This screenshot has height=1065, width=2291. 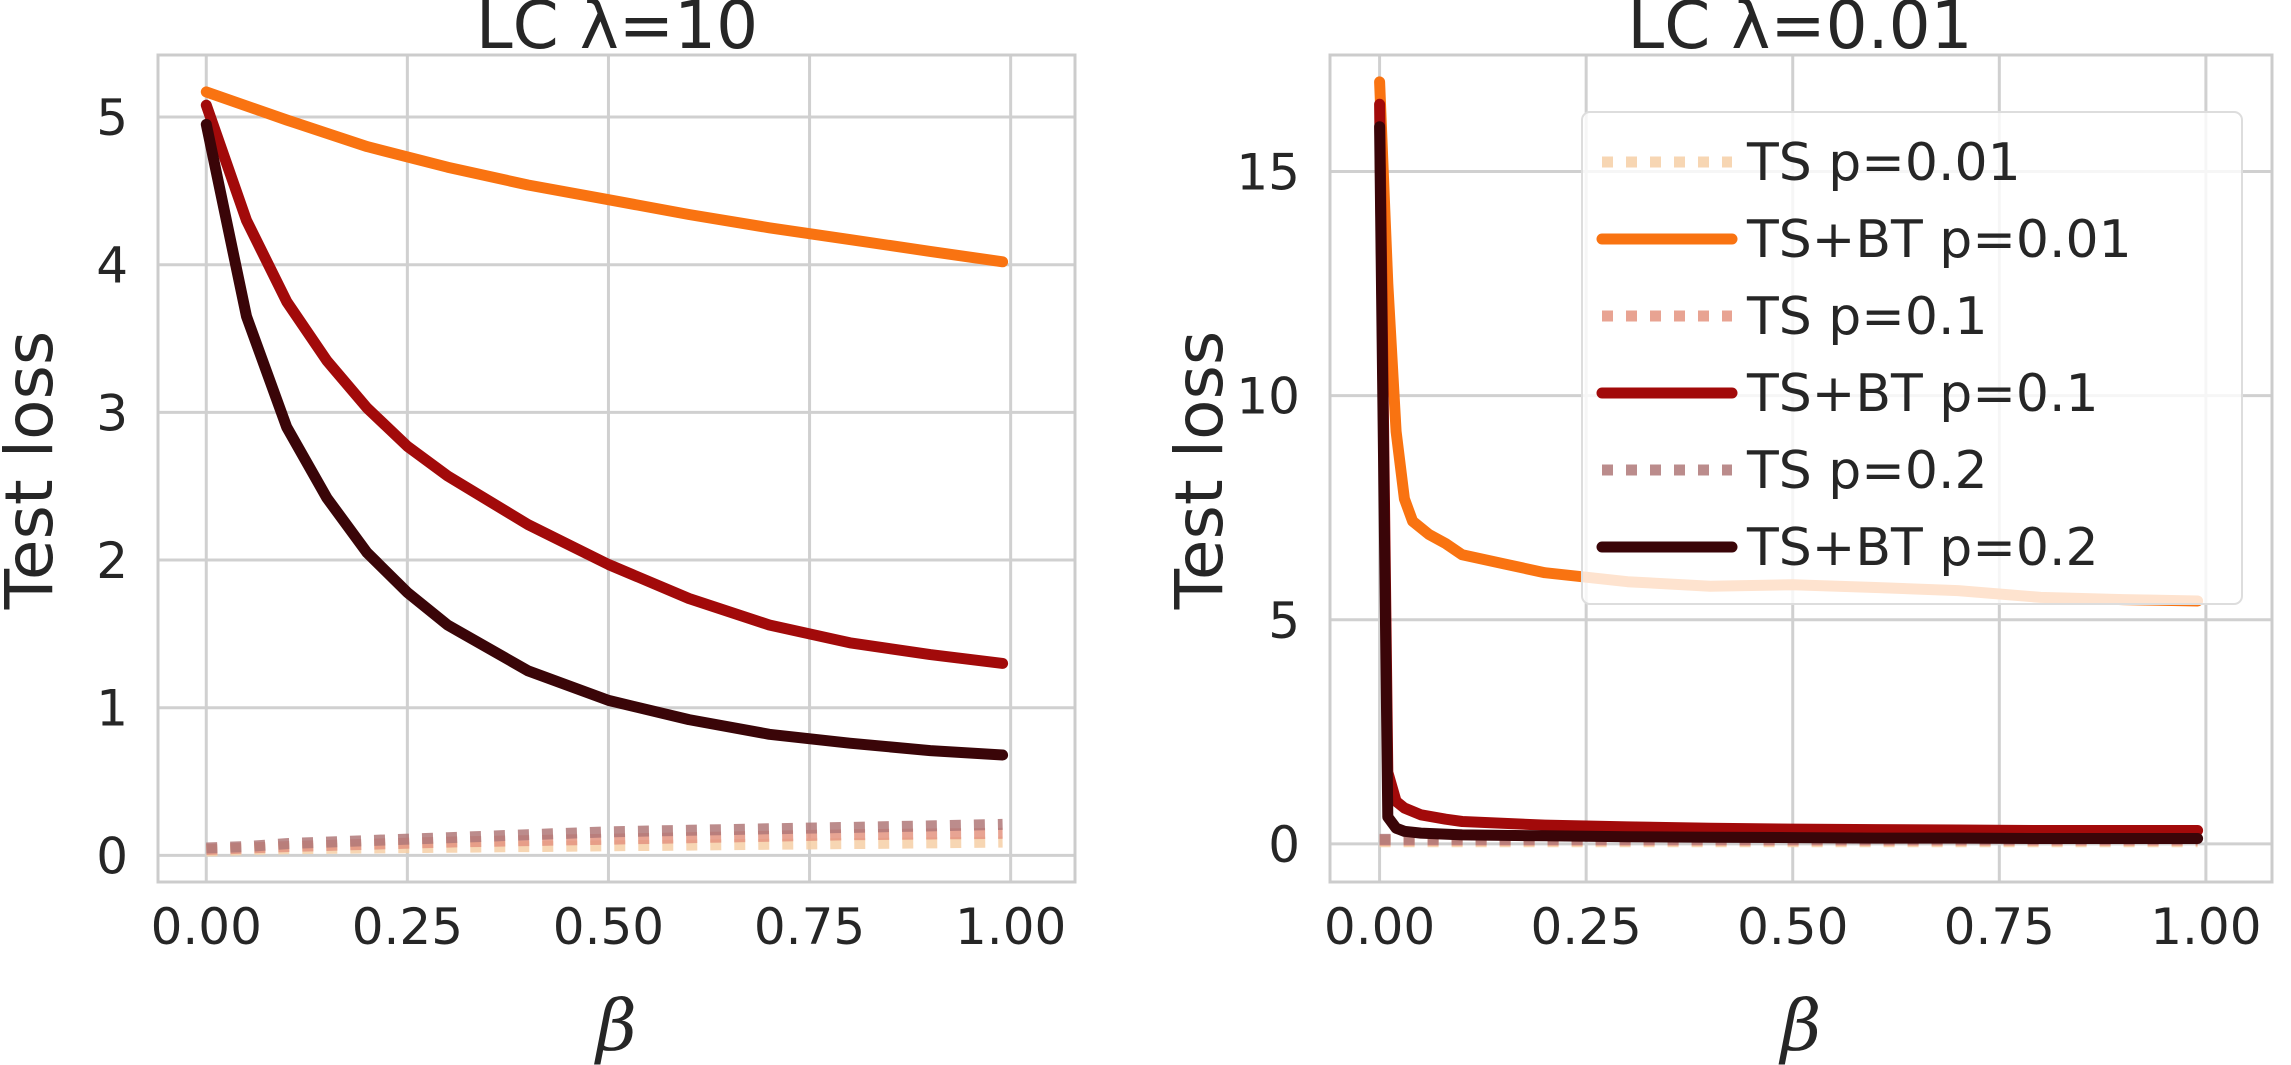 I want to click on chart-title: LC λ=0.01, so click(x=1799, y=32).